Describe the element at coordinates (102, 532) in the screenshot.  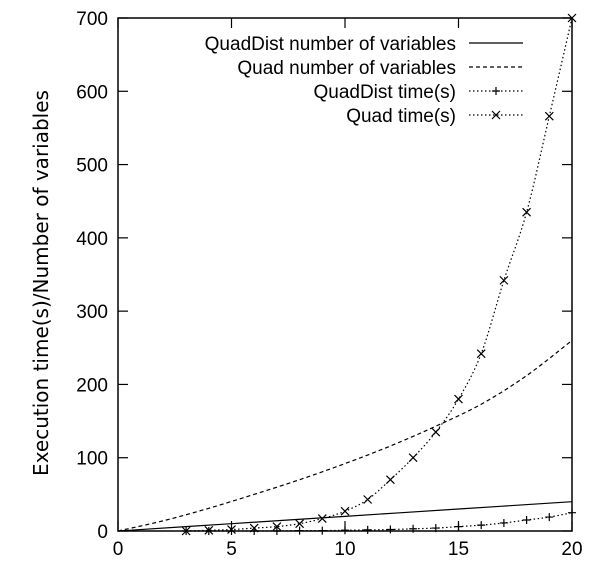
I see `y-tick-label: 0` at that location.